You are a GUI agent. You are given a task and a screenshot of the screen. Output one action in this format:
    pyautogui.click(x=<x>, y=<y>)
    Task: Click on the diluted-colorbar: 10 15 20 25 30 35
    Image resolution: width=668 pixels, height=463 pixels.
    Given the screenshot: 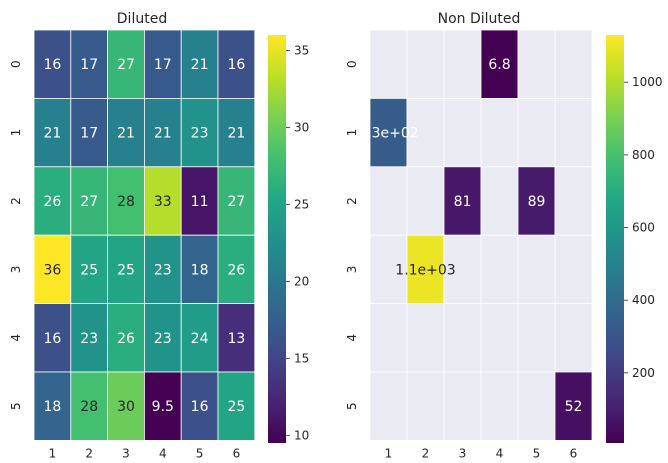 What is the action you would take?
    pyautogui.click(x=288, y=239)
    